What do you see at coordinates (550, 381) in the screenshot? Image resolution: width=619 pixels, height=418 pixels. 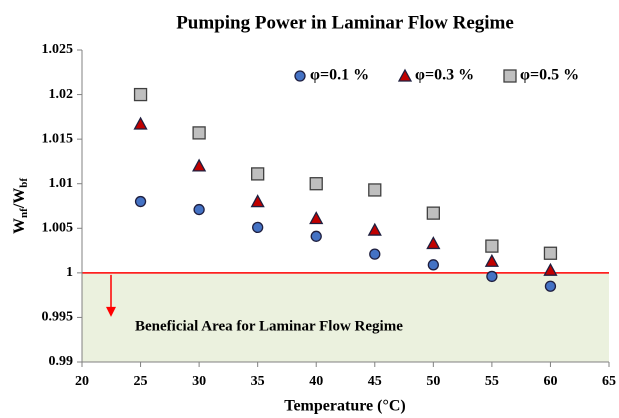 I see `x-tick-label: 60` at bounding box center [550, 381].